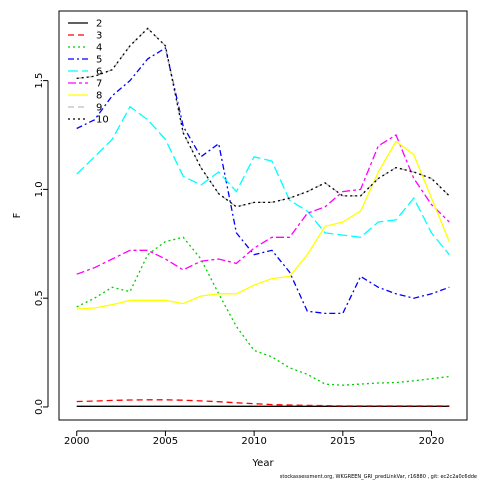  Describe the element at coordinates (39, 189) in the screenshot. I see `y-tick-label-2: 1.0` at that location.